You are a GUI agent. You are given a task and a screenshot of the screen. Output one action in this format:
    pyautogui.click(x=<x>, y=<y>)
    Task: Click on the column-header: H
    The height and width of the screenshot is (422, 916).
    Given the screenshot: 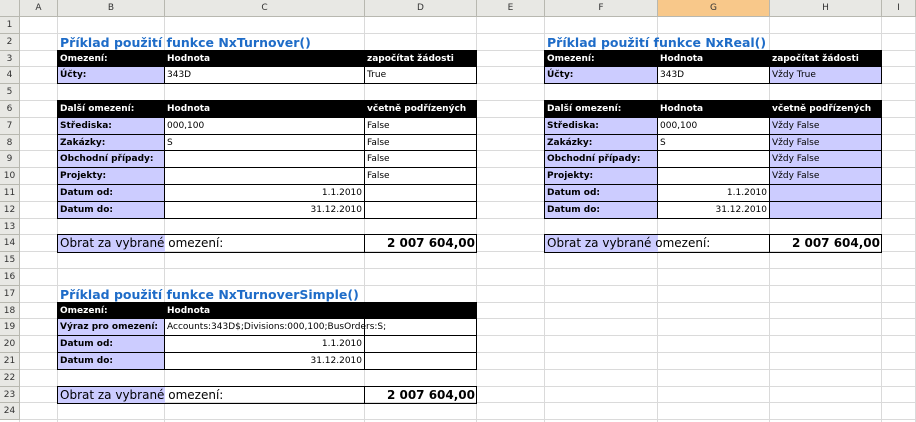 What is the action you would take?
    pyautogui.click(x=826, y=8)
    